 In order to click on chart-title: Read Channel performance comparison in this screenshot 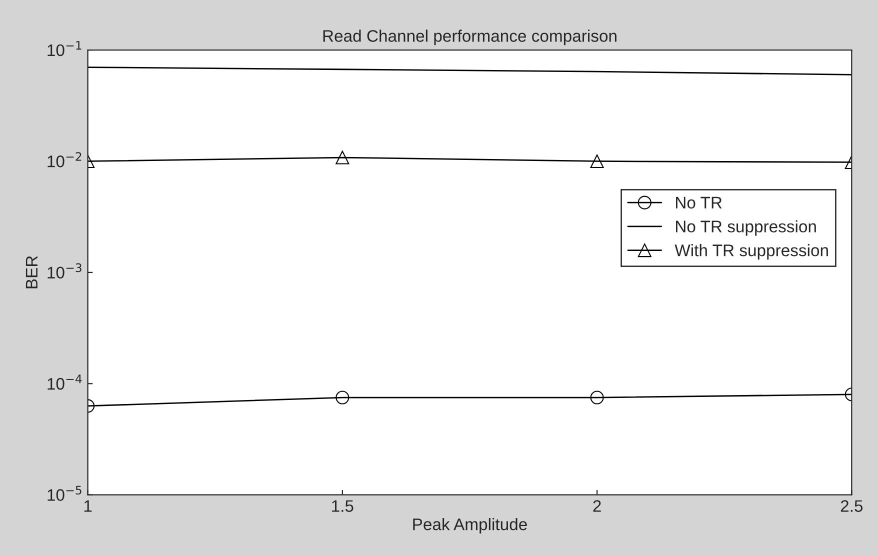, I will do `click(469, 38)`.